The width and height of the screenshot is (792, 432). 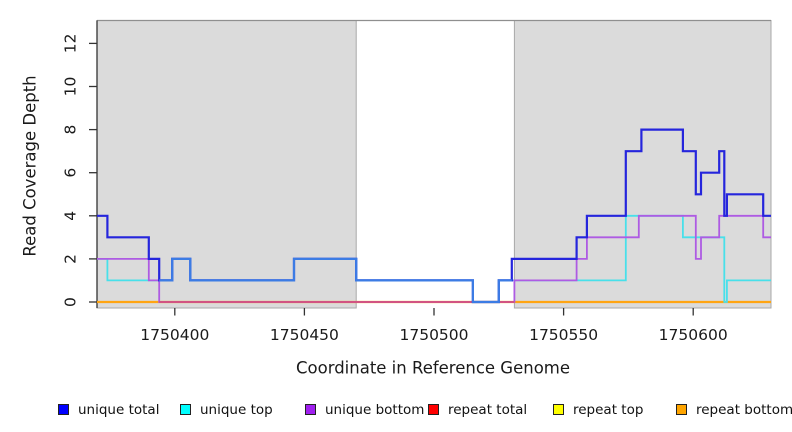 What do you see at coordinates (70, 302) in the screenshot?
I see `y-tick-label: 0` at bounding box center [70, 302].